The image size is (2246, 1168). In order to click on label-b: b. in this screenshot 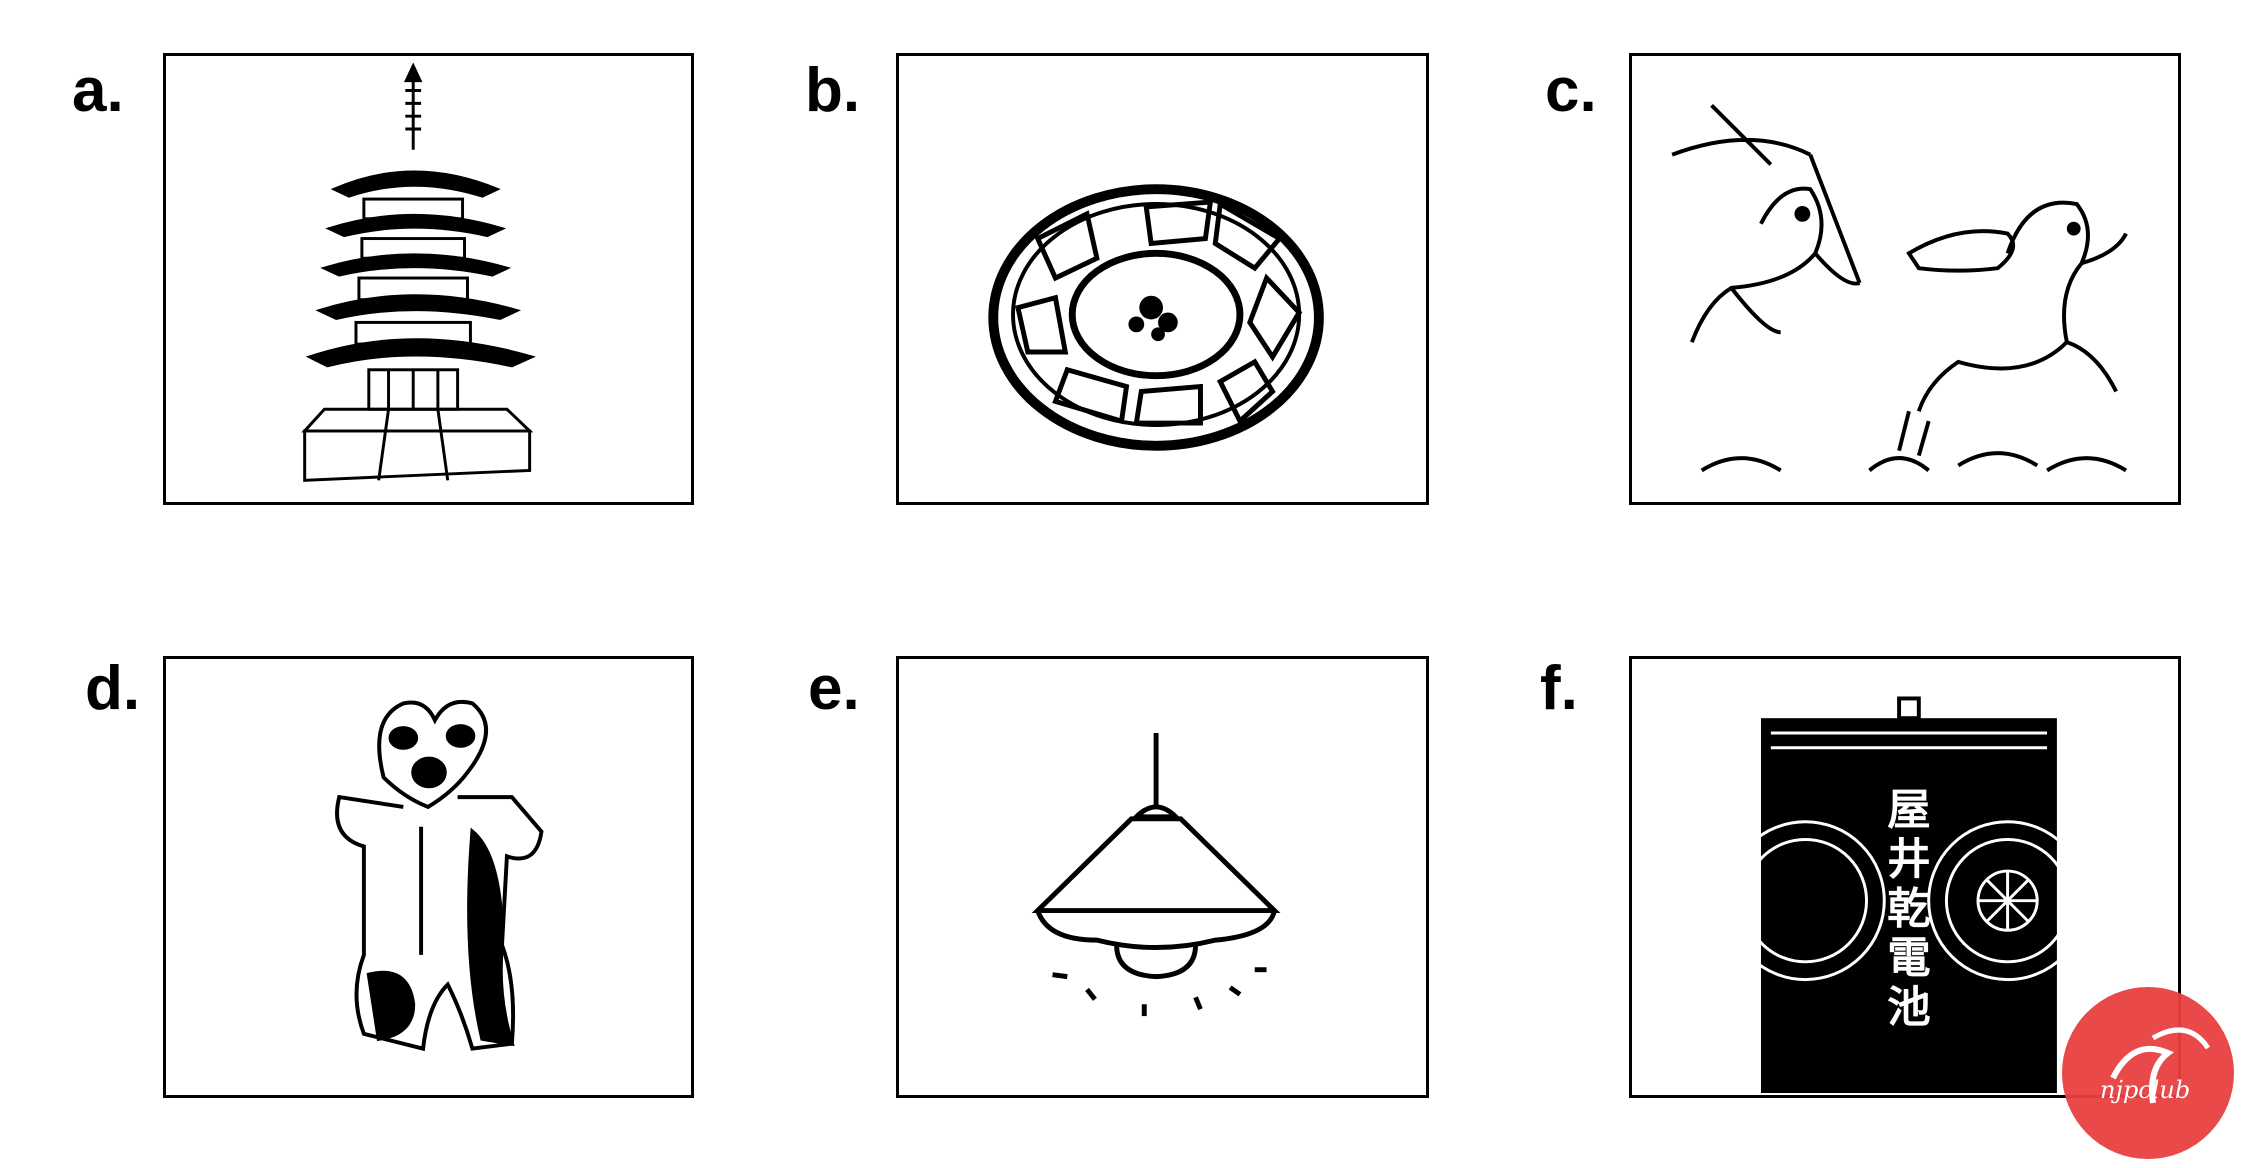, I will do `click(833, 90)`.